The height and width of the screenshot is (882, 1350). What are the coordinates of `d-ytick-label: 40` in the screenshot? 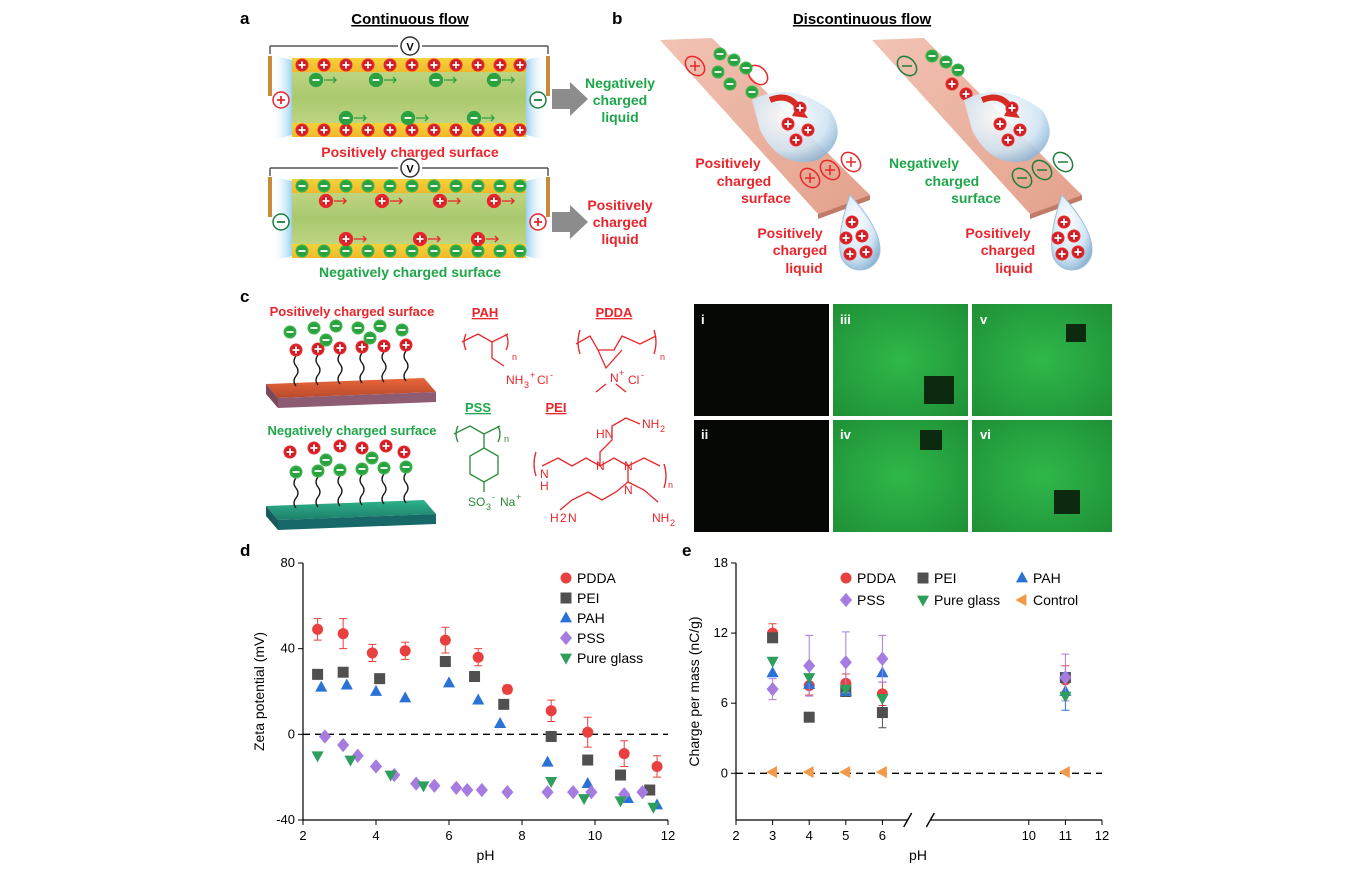 It's located at (288, 648).